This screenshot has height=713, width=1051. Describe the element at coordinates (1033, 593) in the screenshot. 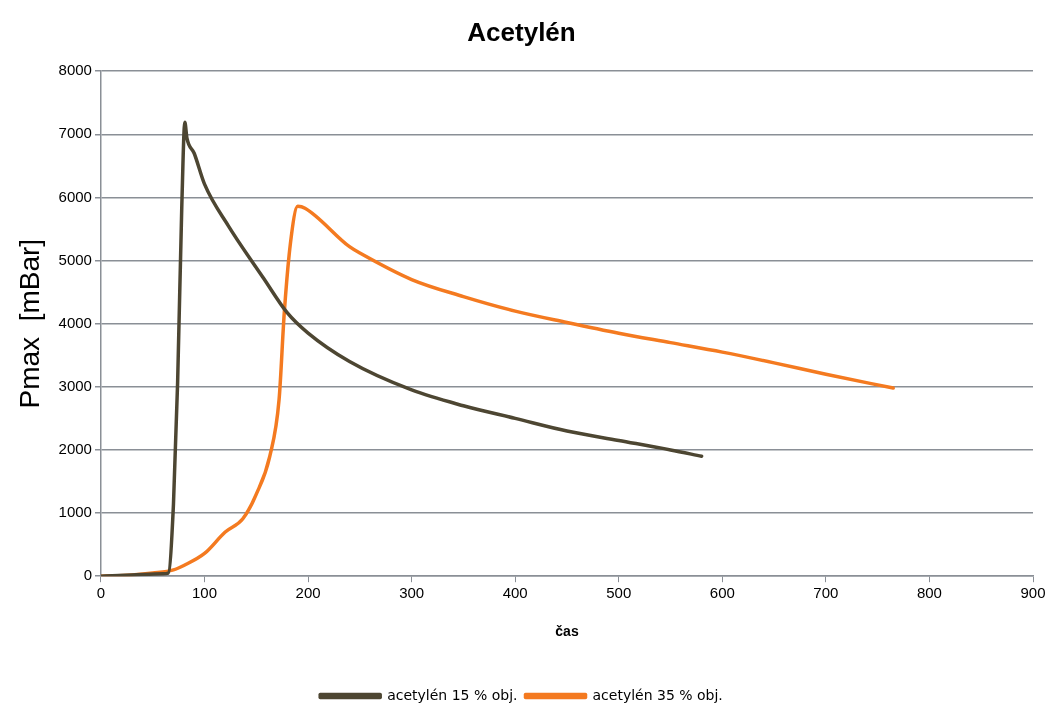

I see `x-tick-label: 900` at that location.